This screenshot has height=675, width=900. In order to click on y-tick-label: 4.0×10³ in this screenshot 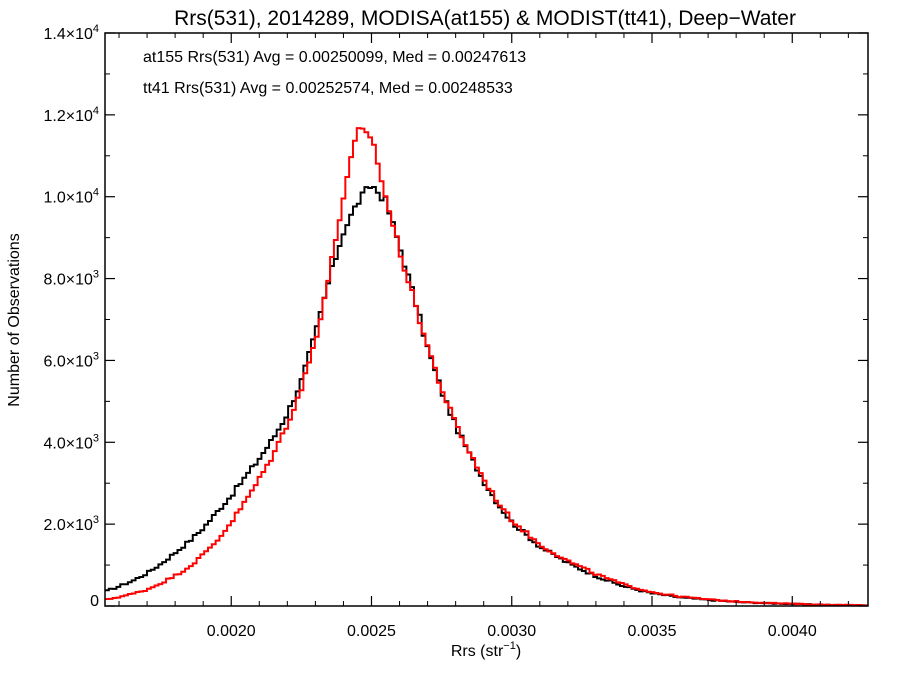, I will do `click(71, 442)`.